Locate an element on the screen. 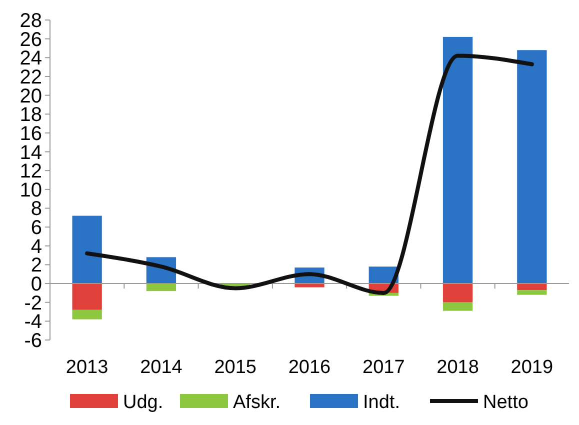  legend-label: Indt. is located at coordinates (381, 402).